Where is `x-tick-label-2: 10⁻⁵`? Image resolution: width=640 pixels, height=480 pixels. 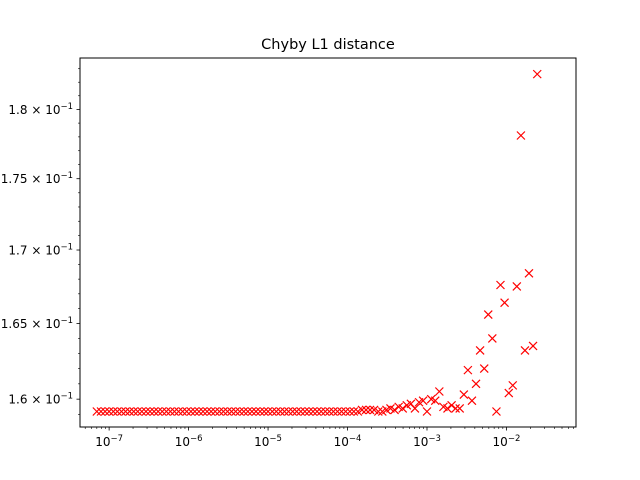
x-tick-label-2: 10⁻⁵ is located at coordinates (268, 441).